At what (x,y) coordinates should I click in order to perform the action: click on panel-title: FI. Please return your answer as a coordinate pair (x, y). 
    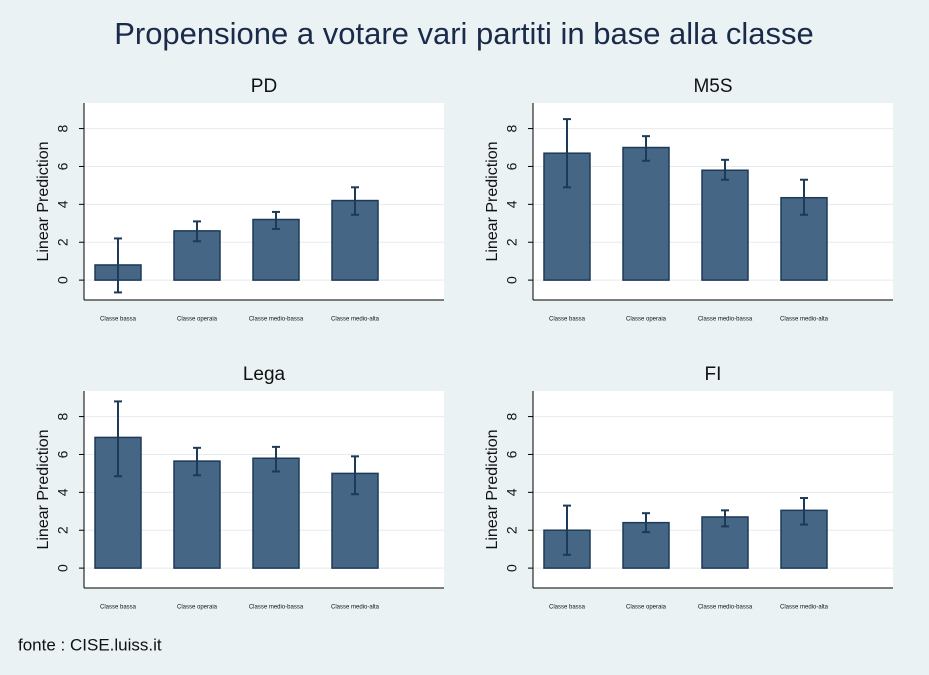
    Looking at the image, I should click on (713, 374).